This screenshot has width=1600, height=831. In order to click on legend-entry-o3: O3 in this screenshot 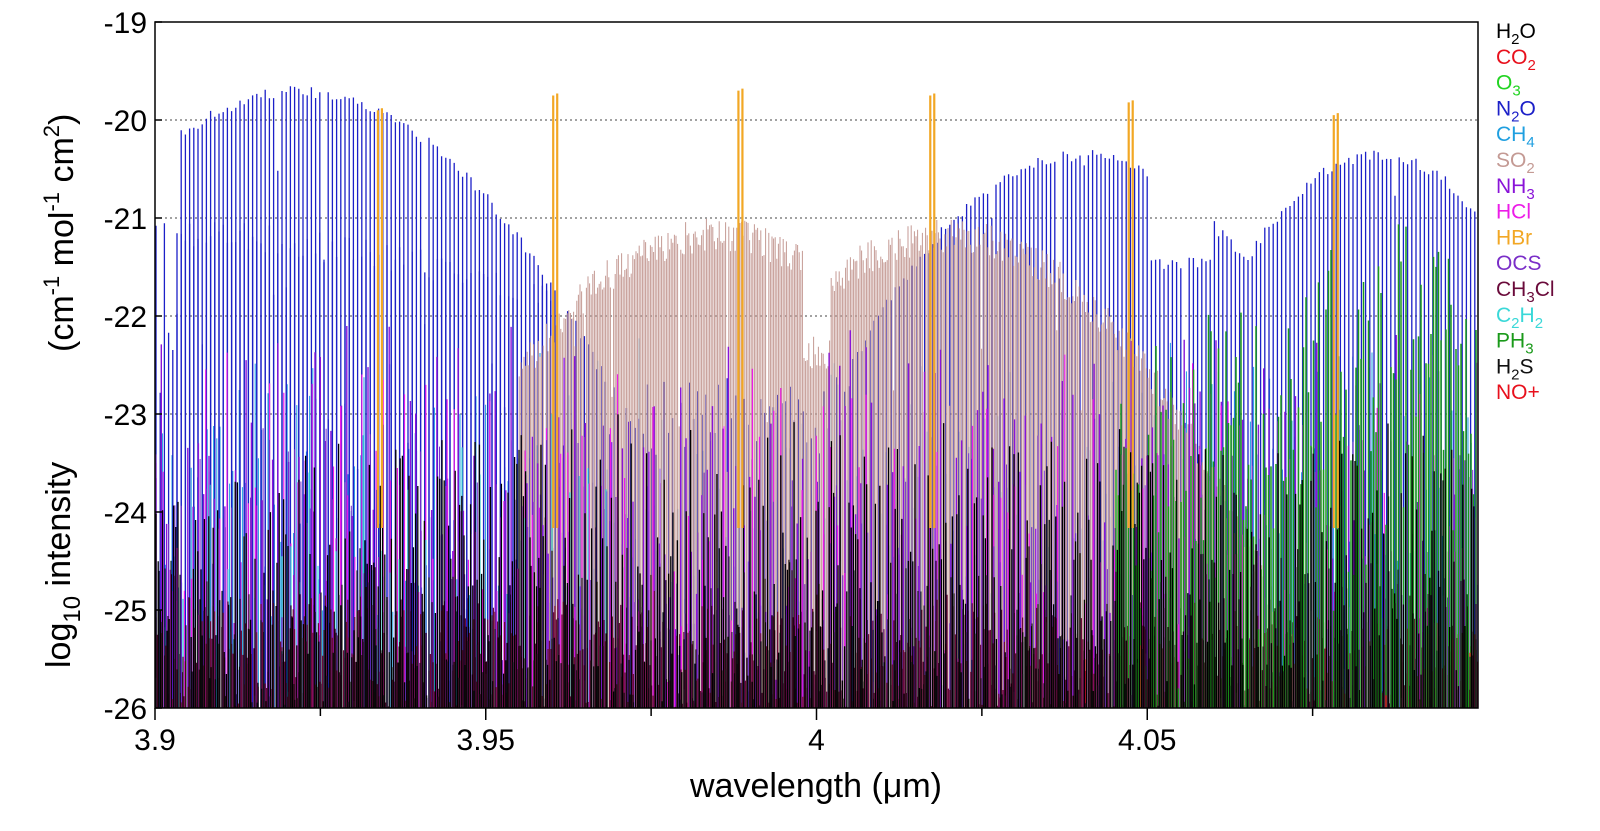, I will do `click(1508, 86)`.